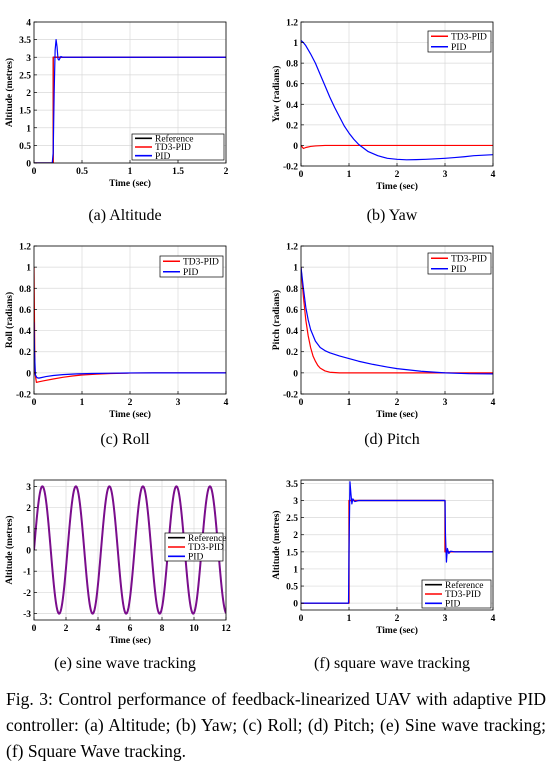 The width and height of the screenshot is (557, 772). Describe the element at coordinates (9, 320) in the screenshot. I see `y-axis-label: Roll (radians)` at that location.